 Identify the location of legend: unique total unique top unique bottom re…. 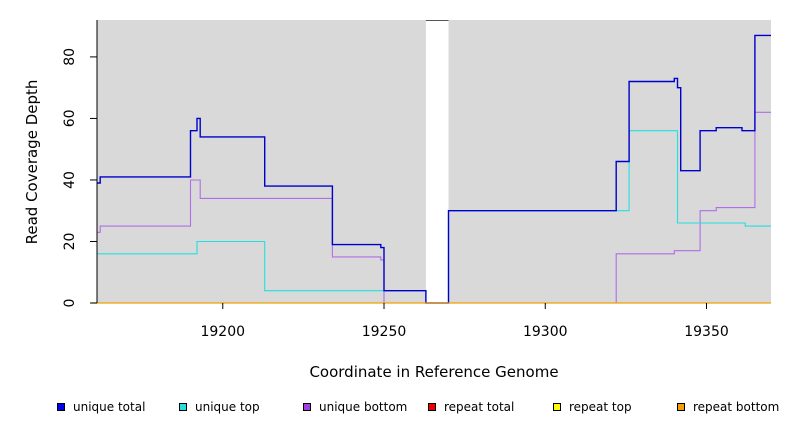
(396, 410).